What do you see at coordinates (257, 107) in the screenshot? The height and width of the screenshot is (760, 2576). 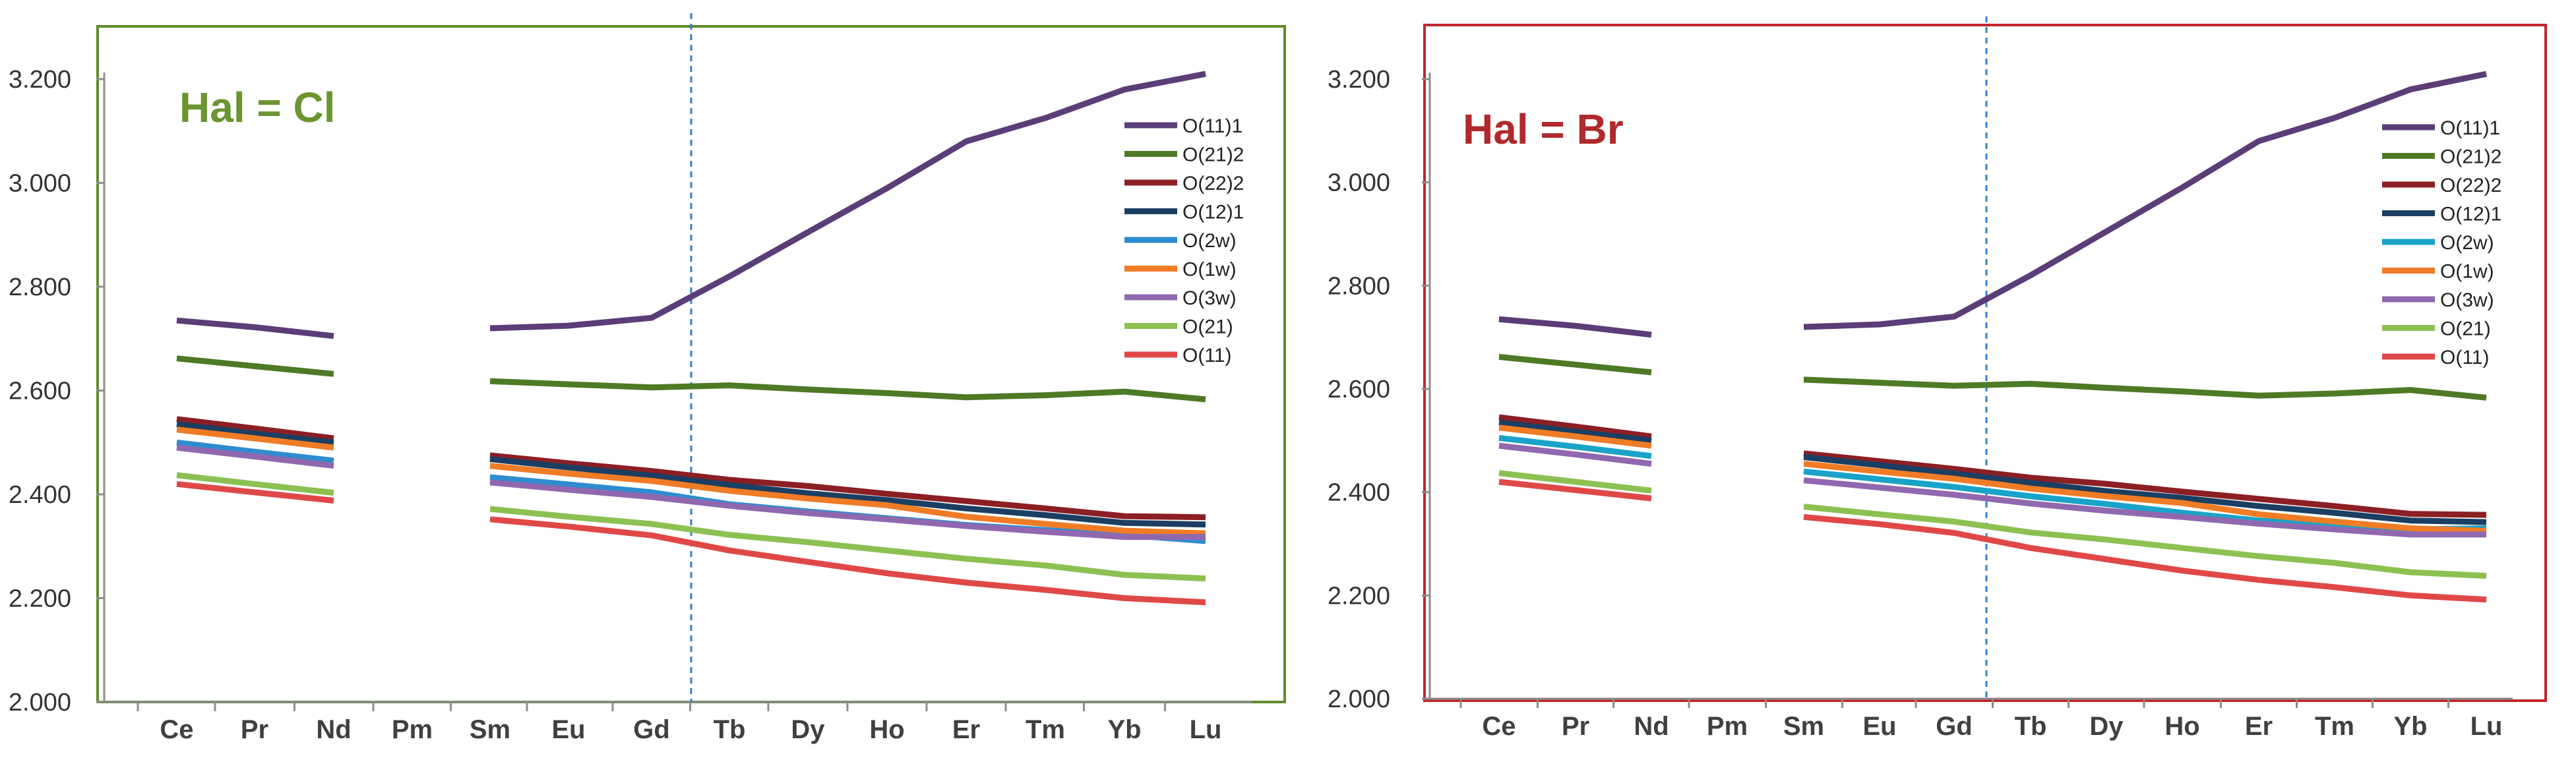 I see `chart-title: Hal = Cl` at bounding box center [257, 107].